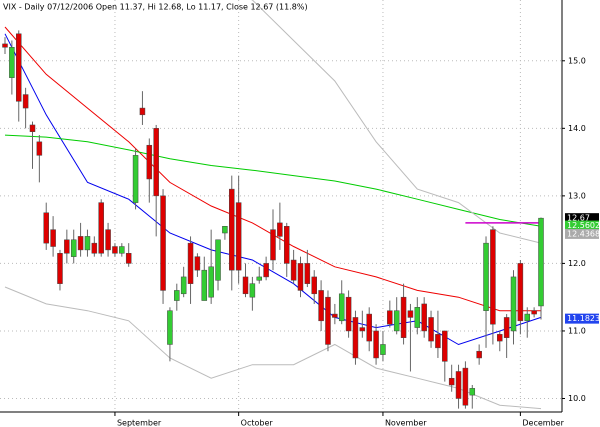  Describe the element at coordinates (577, 330) in the screenshot. I see `y-tick-label: 11.0` at that location.